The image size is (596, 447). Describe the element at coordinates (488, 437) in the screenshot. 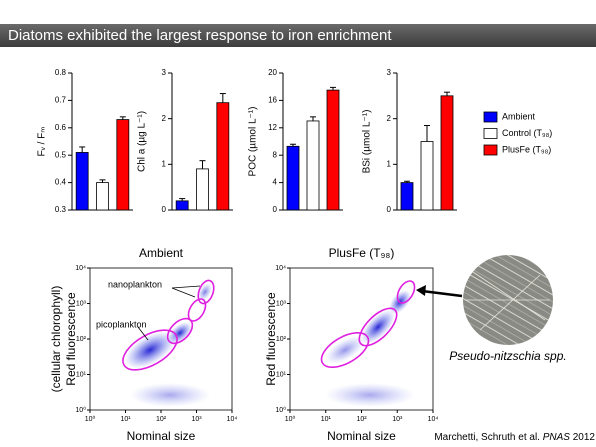

I see `citation-part: Marchetti, Schruth et al.` at that location.